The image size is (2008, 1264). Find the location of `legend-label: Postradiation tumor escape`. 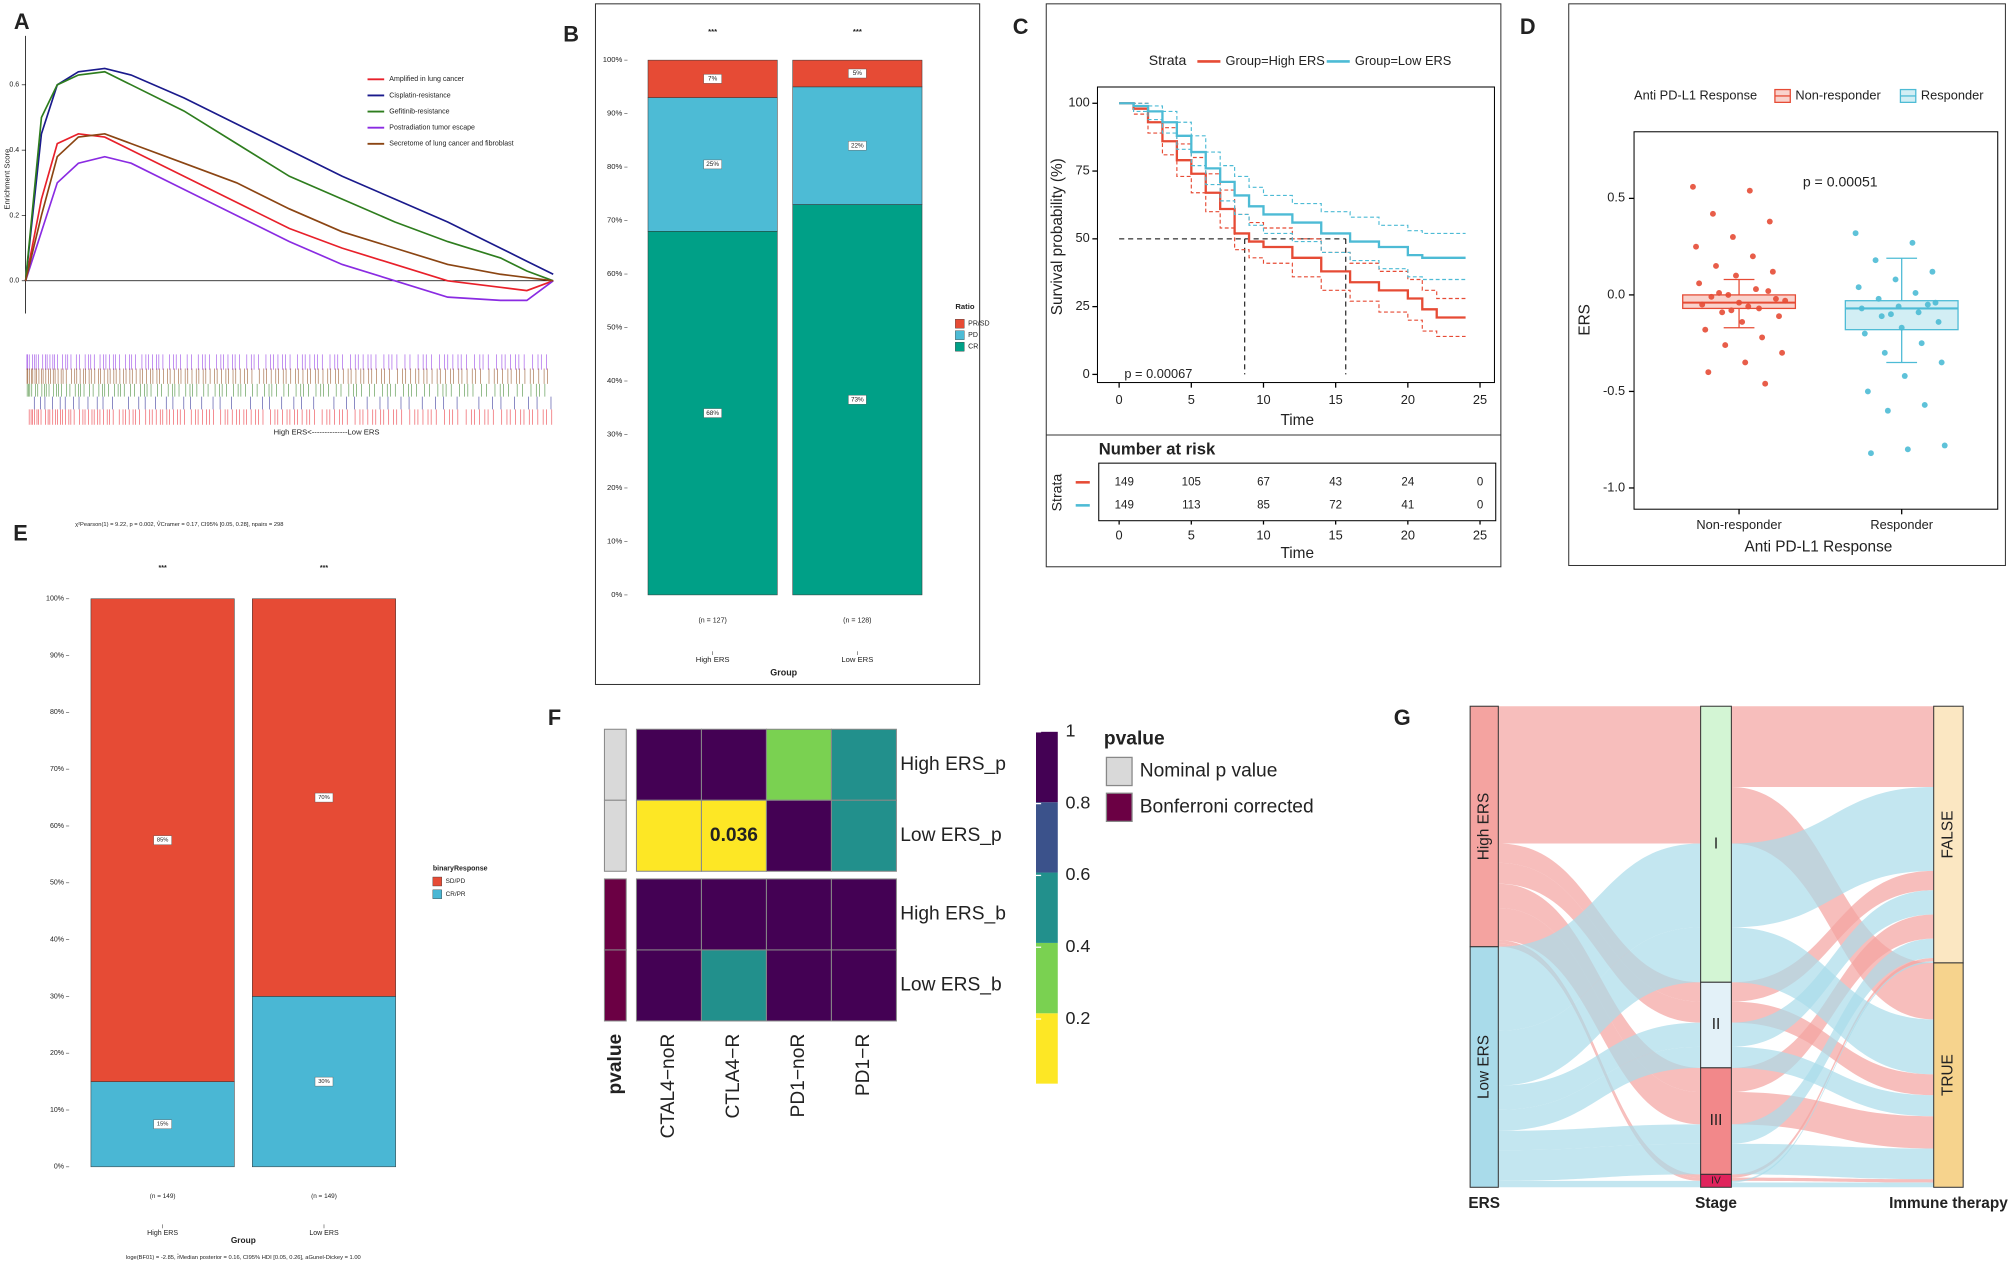

legend-label: Postradiation tumor escape is located at coordinates (432, 128).